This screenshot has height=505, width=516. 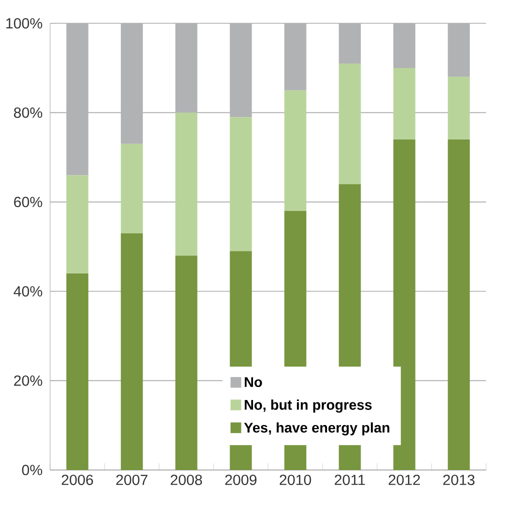 What do you see at coordinates (32, 470) in the screenshot?
I see `y-tick-label: 0%` at bounding box center [32, 470].